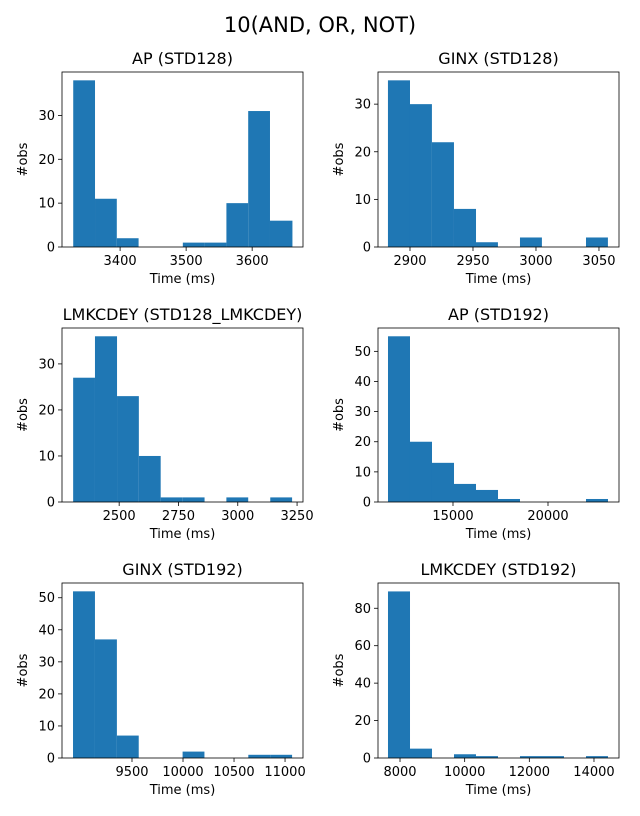  What do you see at coordinates (131, 772) in the screenshot?
I see `x-tick-label: 9500` at bounding box center [131, 772].